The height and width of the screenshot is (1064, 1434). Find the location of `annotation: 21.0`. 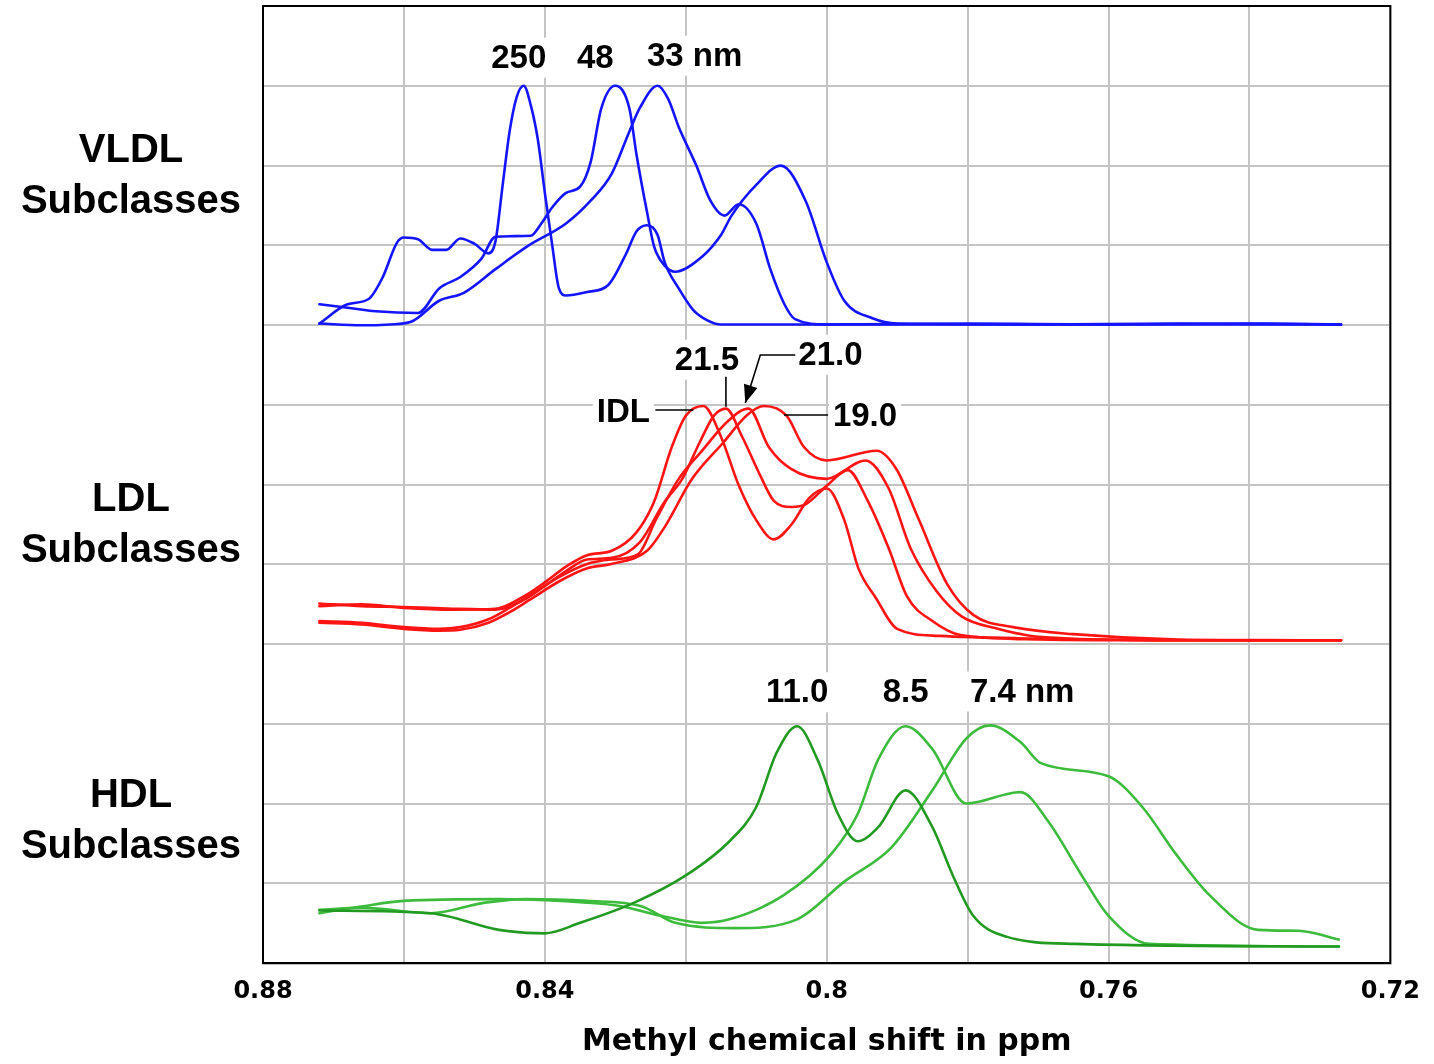

annotation: 21.0 is located at coordinates (830, 353).